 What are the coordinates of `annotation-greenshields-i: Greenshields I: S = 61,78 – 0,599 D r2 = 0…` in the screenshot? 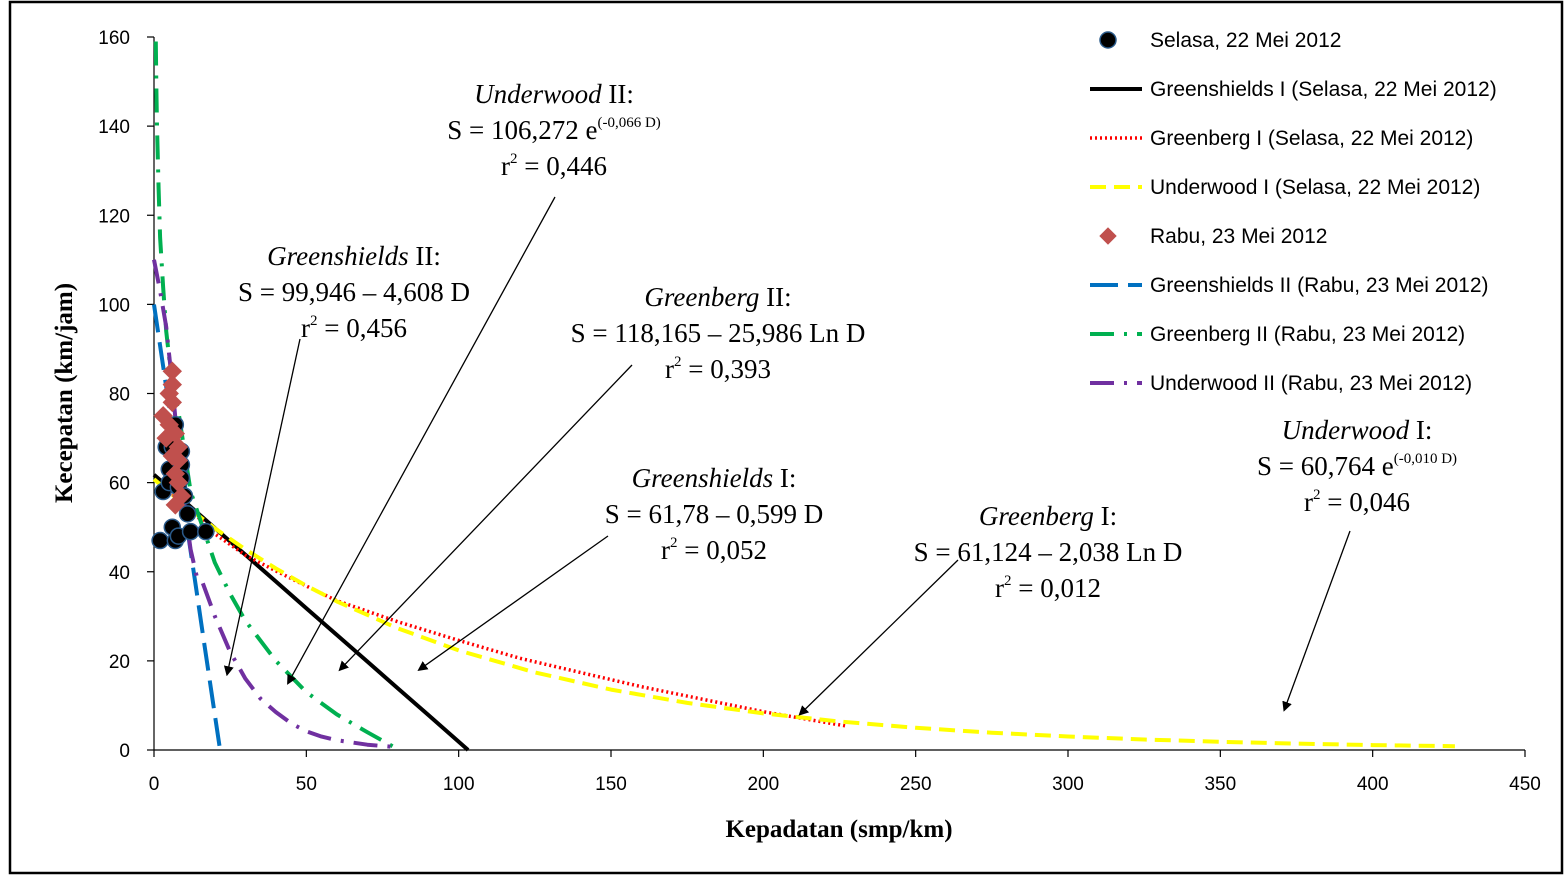 It's located at (620, 567).